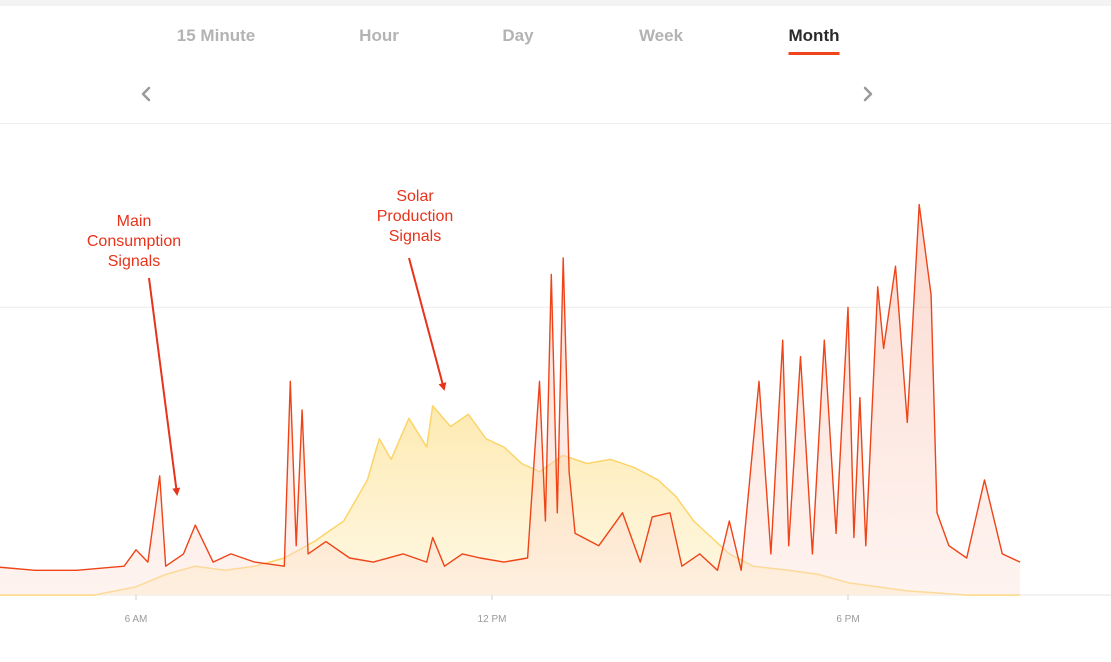  Describe the element at coordinates (216, 35) in the screenshot. I see `tab-15-minute: 15 Minute` at that location.